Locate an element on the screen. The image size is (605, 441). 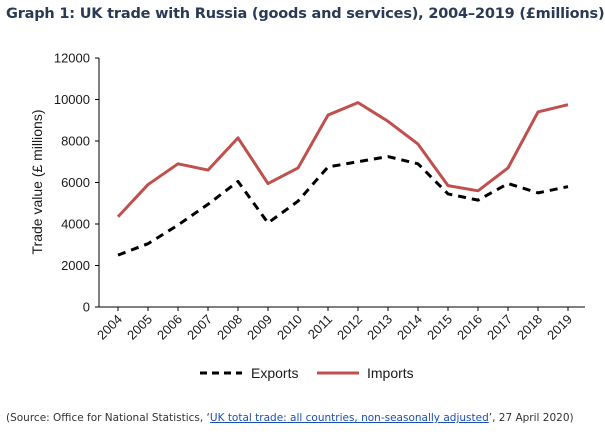
y-tick-label: 12000 is located at coordinates (72, 58).